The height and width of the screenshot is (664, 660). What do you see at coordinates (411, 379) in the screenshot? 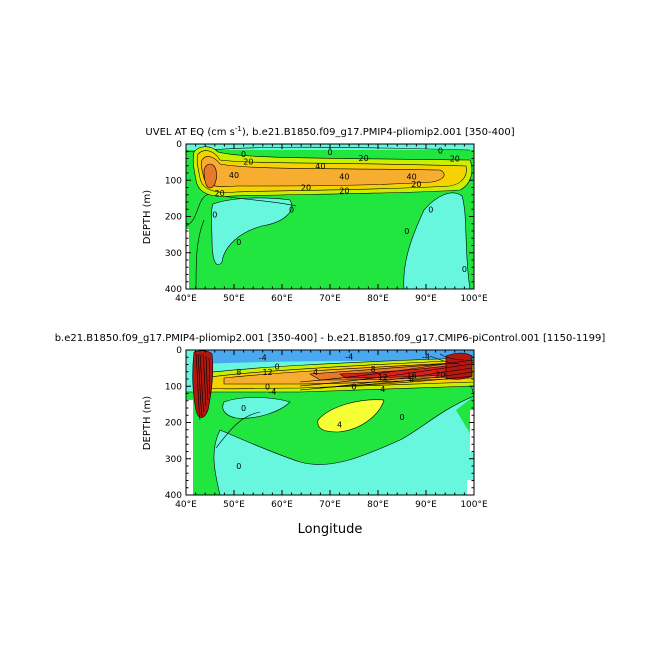
I see `contour-label-9: 8` at bounding box center [411, 379].